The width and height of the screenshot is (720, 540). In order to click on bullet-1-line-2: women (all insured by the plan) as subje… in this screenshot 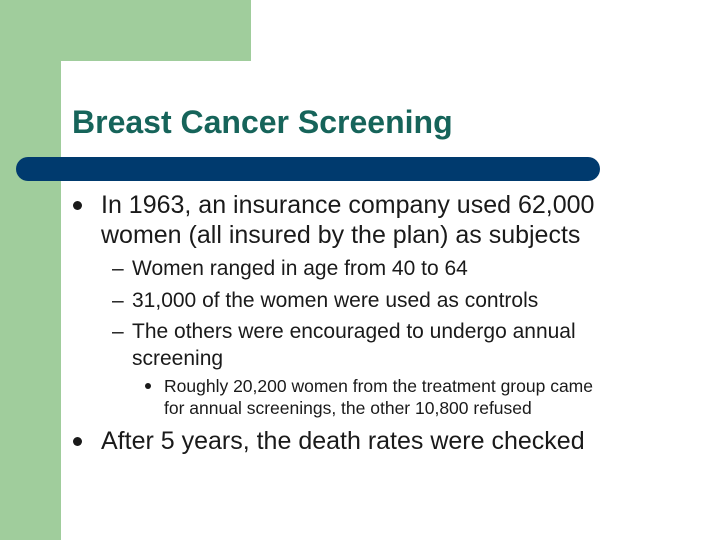, I will do `click(341, 235)`.